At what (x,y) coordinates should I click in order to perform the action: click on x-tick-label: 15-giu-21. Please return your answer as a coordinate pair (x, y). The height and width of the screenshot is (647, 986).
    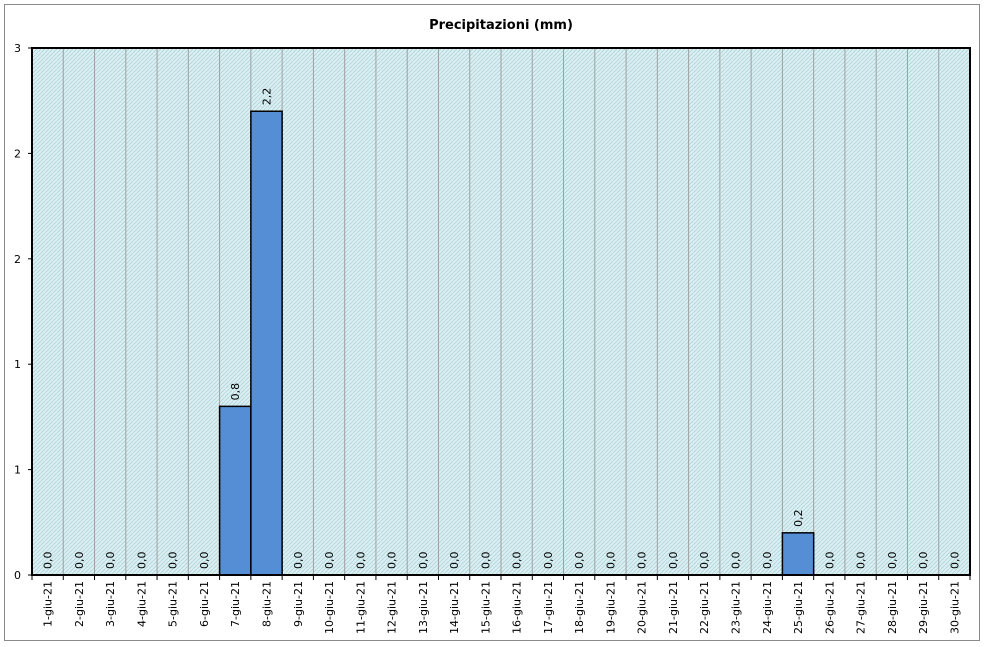
    Looking at the image, I should click on (485, 607).